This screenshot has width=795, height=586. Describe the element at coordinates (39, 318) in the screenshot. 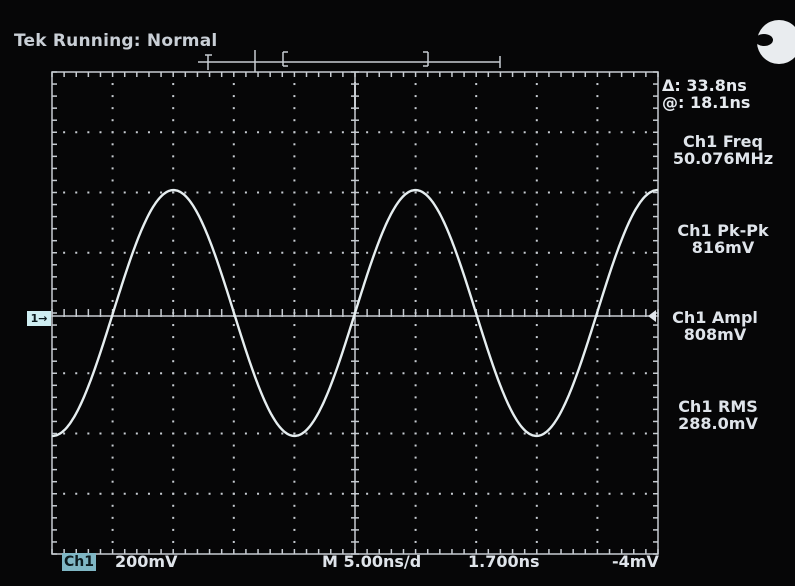

I see `ch1-ground-marker: 1→` at that location.